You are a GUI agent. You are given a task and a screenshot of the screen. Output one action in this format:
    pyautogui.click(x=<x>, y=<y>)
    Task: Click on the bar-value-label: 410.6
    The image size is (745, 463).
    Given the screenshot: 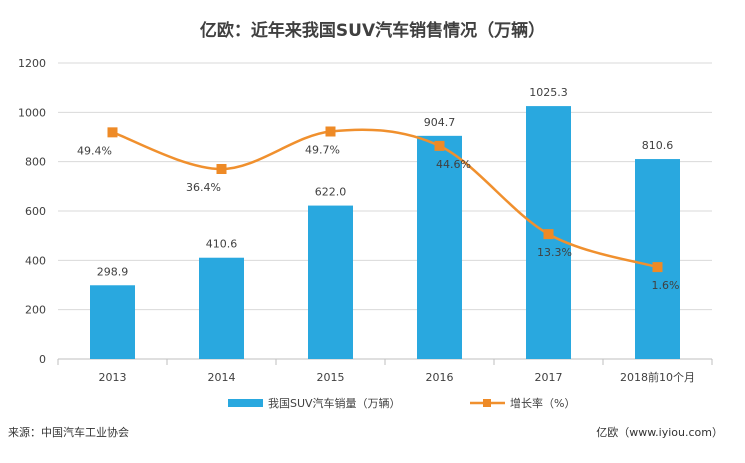 What is the action you would take?
    pyautogui.click(x=222, y=244)
    